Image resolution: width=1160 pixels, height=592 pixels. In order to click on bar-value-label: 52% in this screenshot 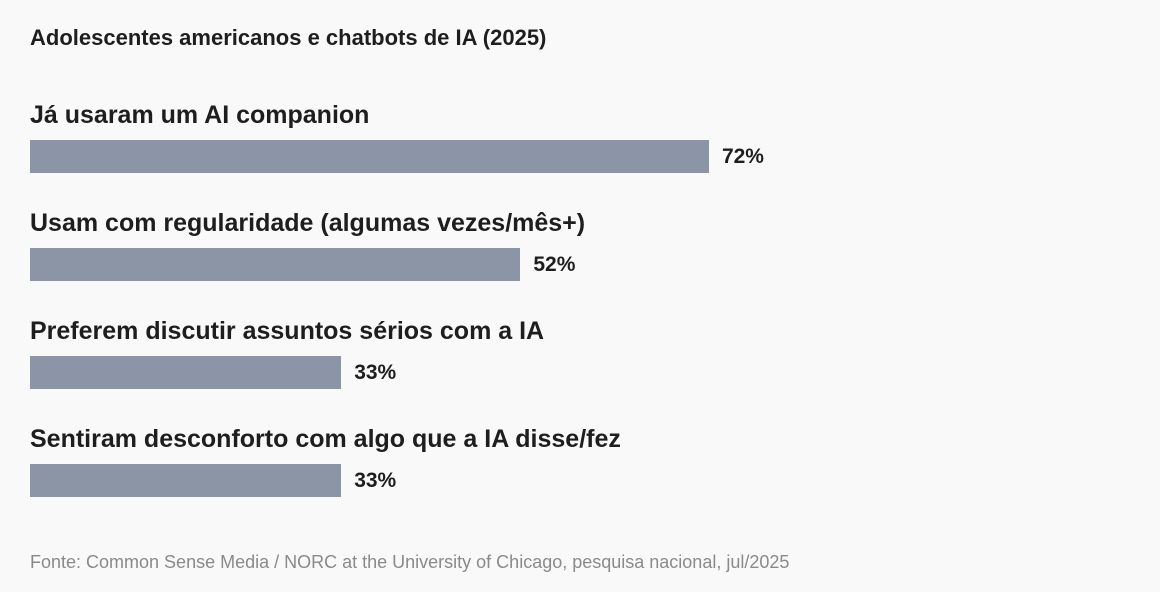, I will do `click(554, 264)`.